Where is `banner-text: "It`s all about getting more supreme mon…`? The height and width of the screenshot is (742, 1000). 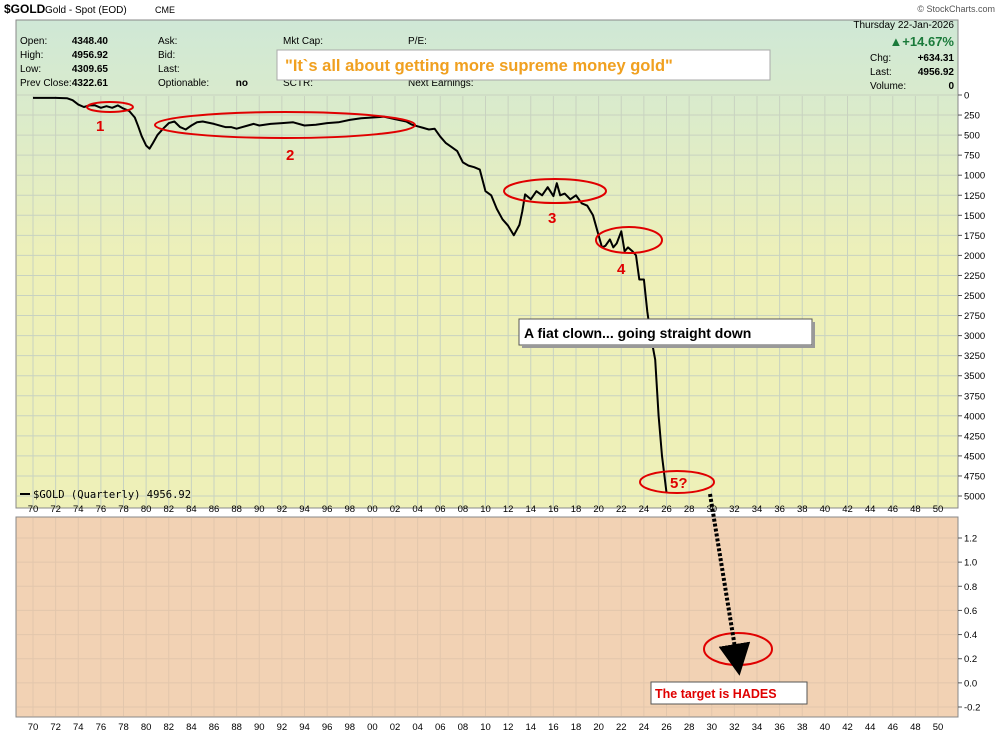
banner-text: "It`s all about getting more supreme mon… is located at coordinates (479, 66).